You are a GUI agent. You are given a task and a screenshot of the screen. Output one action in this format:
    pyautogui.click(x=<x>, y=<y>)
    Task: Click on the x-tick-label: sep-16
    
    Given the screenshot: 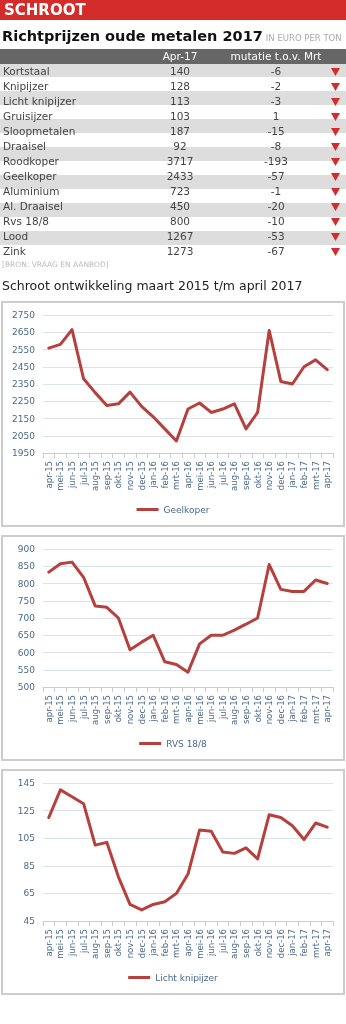 What is the action you would take?
    pyautogui.click(x=246, y=475)
    